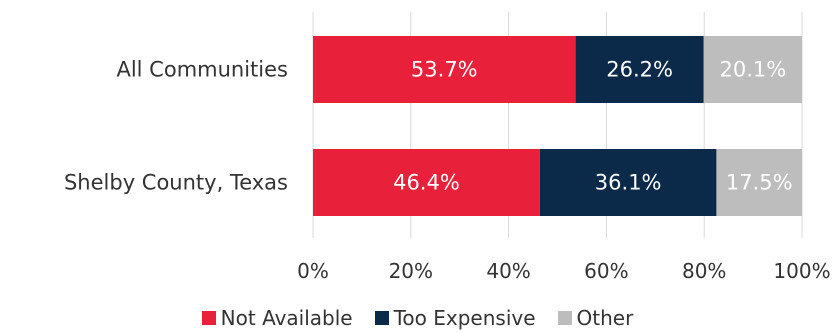 The height and width of the screenshot is (333, 835). What do you see at coordinates (704, 271) in the screenshot?
I see `x-tick-label-80: 80%` at bounding box center [704, 271].